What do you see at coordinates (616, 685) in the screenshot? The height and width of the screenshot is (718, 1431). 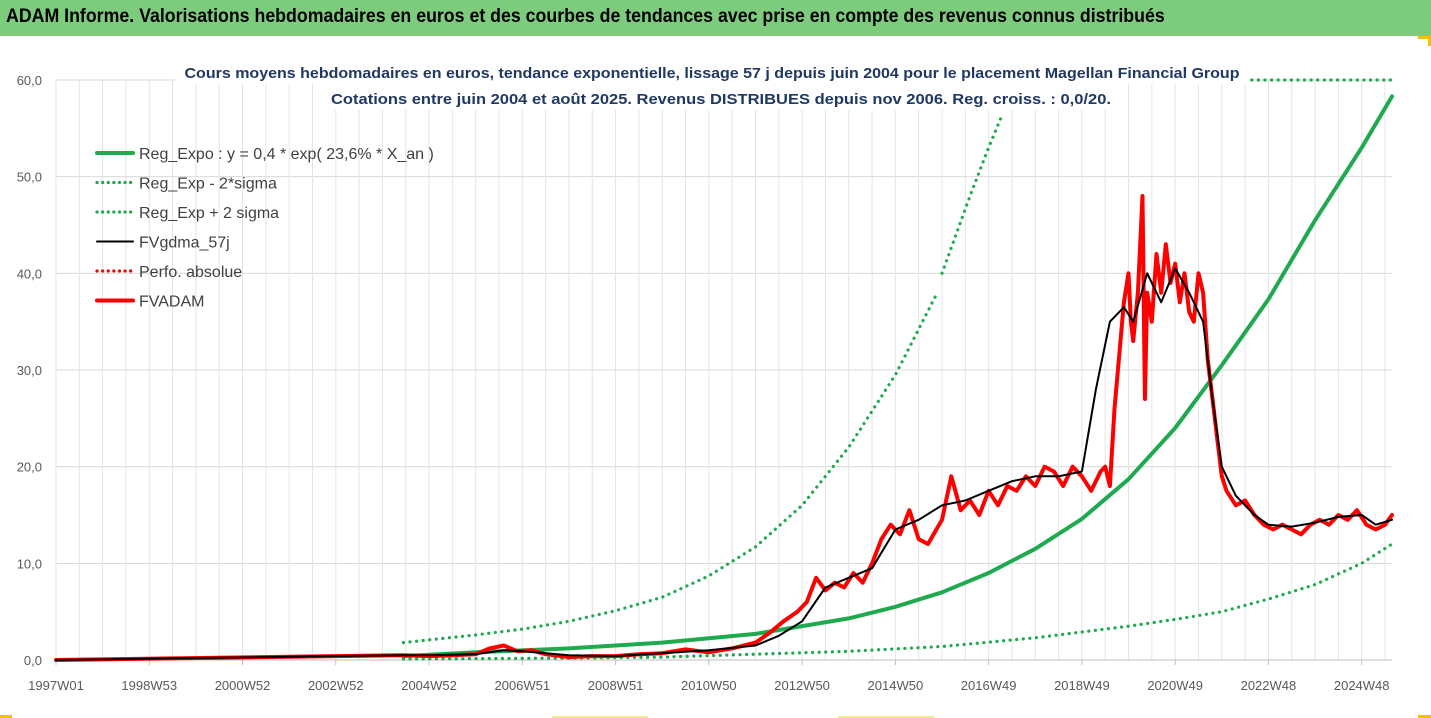 I see `x-tick-label: 2008W51` at bounding box center [616, 685].